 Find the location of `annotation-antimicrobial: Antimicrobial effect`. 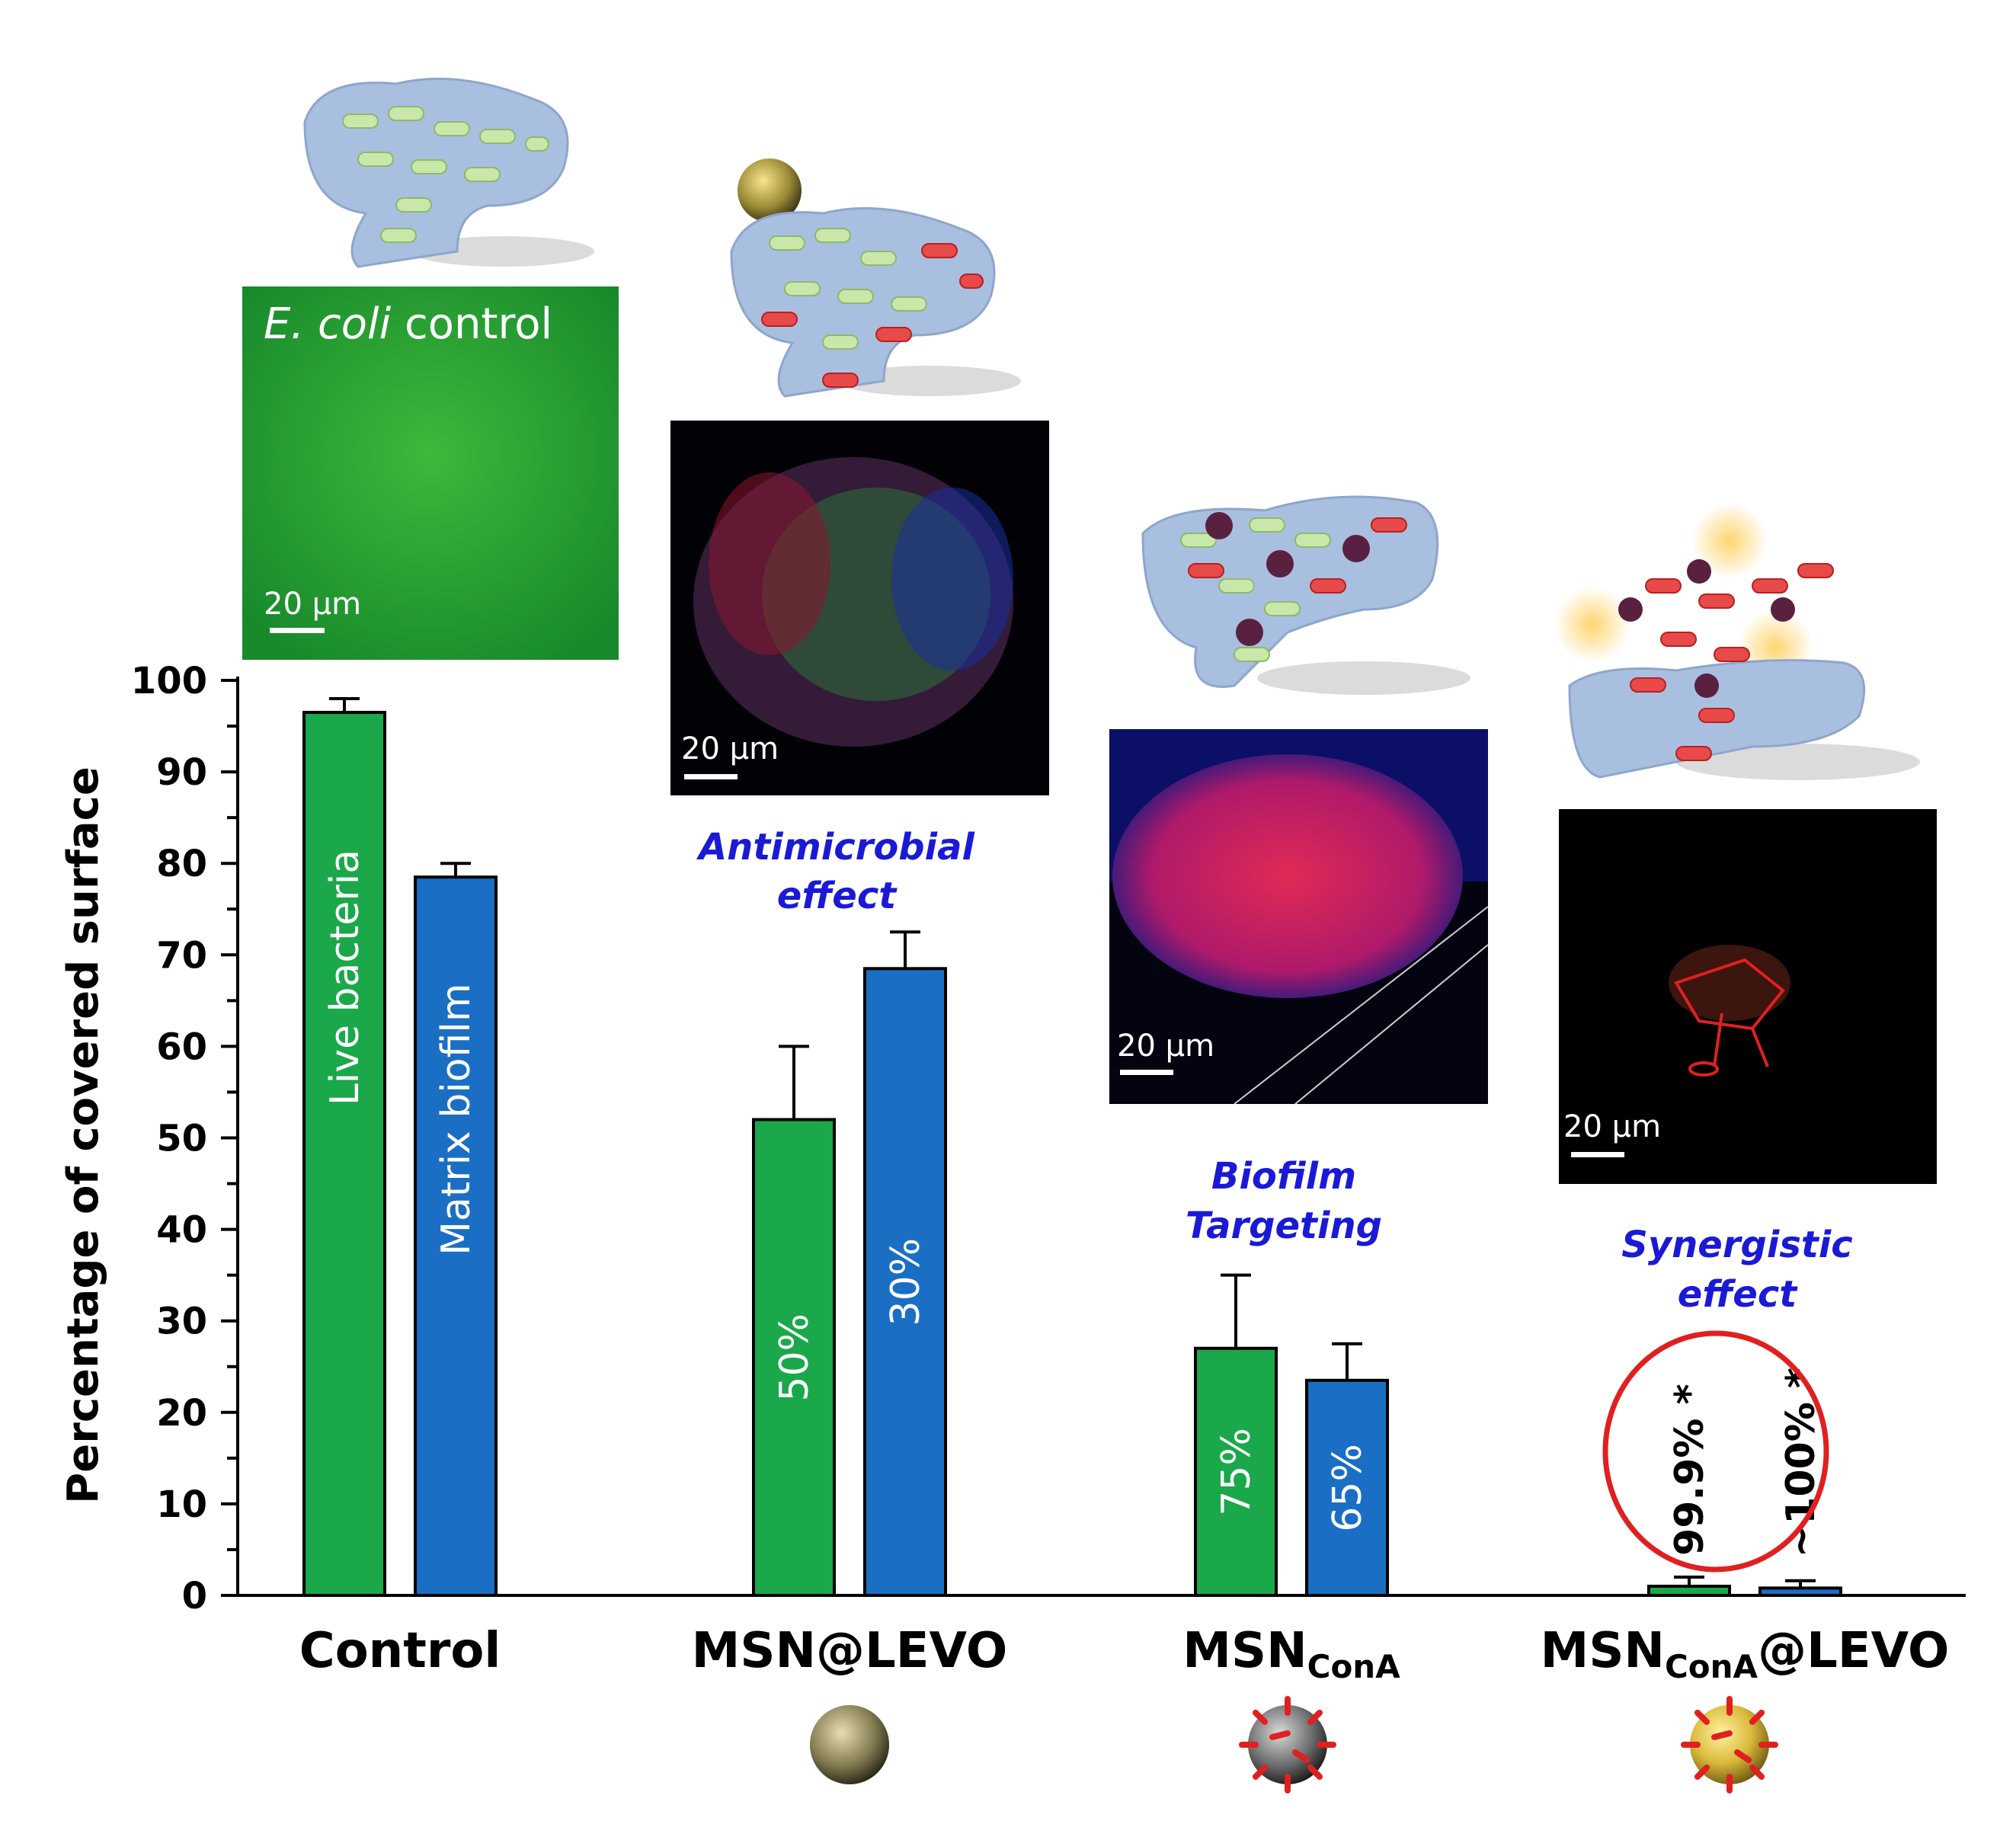

annotation-antimicrobial: Antimicrobial effect is located at coordinates (835, 872).